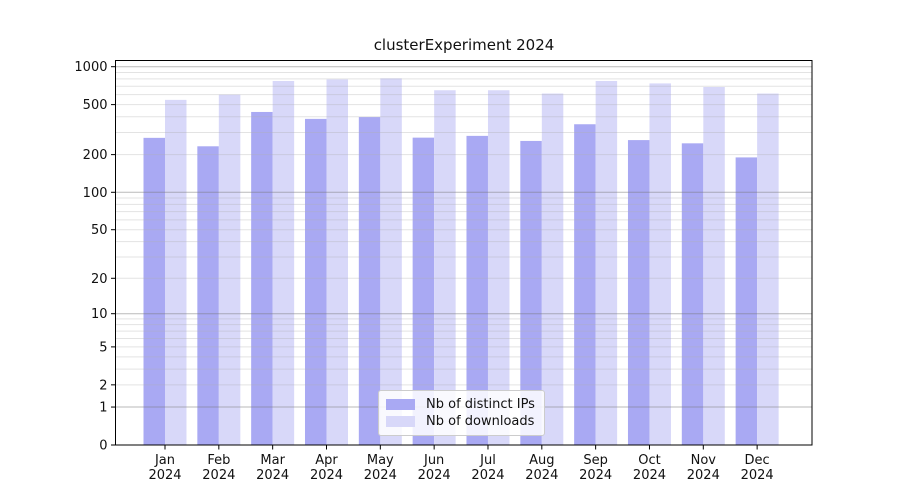 The width and height of the screenshot is (900, 500). I want to click on x-tick-label-month: Oct, so click(649, 460).